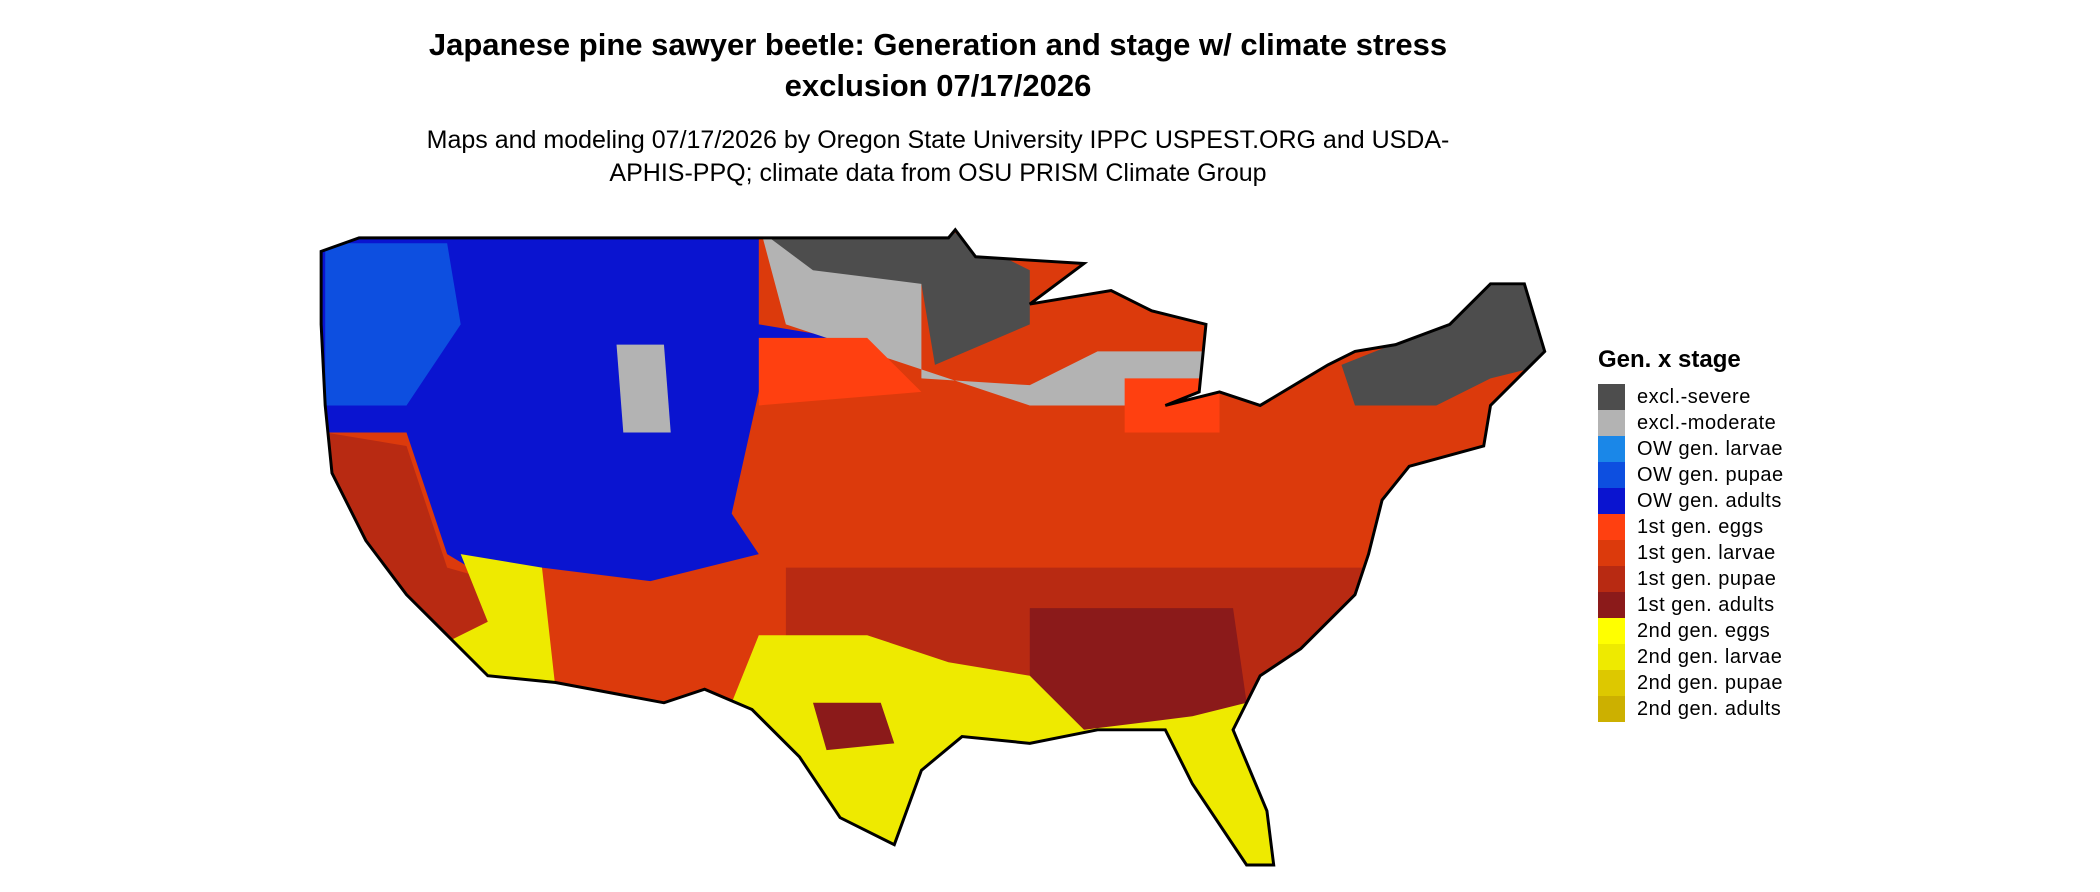 Image resolution: width=2100 pixels, height=892 pixels. I want to click on legend-entry: 1st gen. pupae, so click(1691, 579).